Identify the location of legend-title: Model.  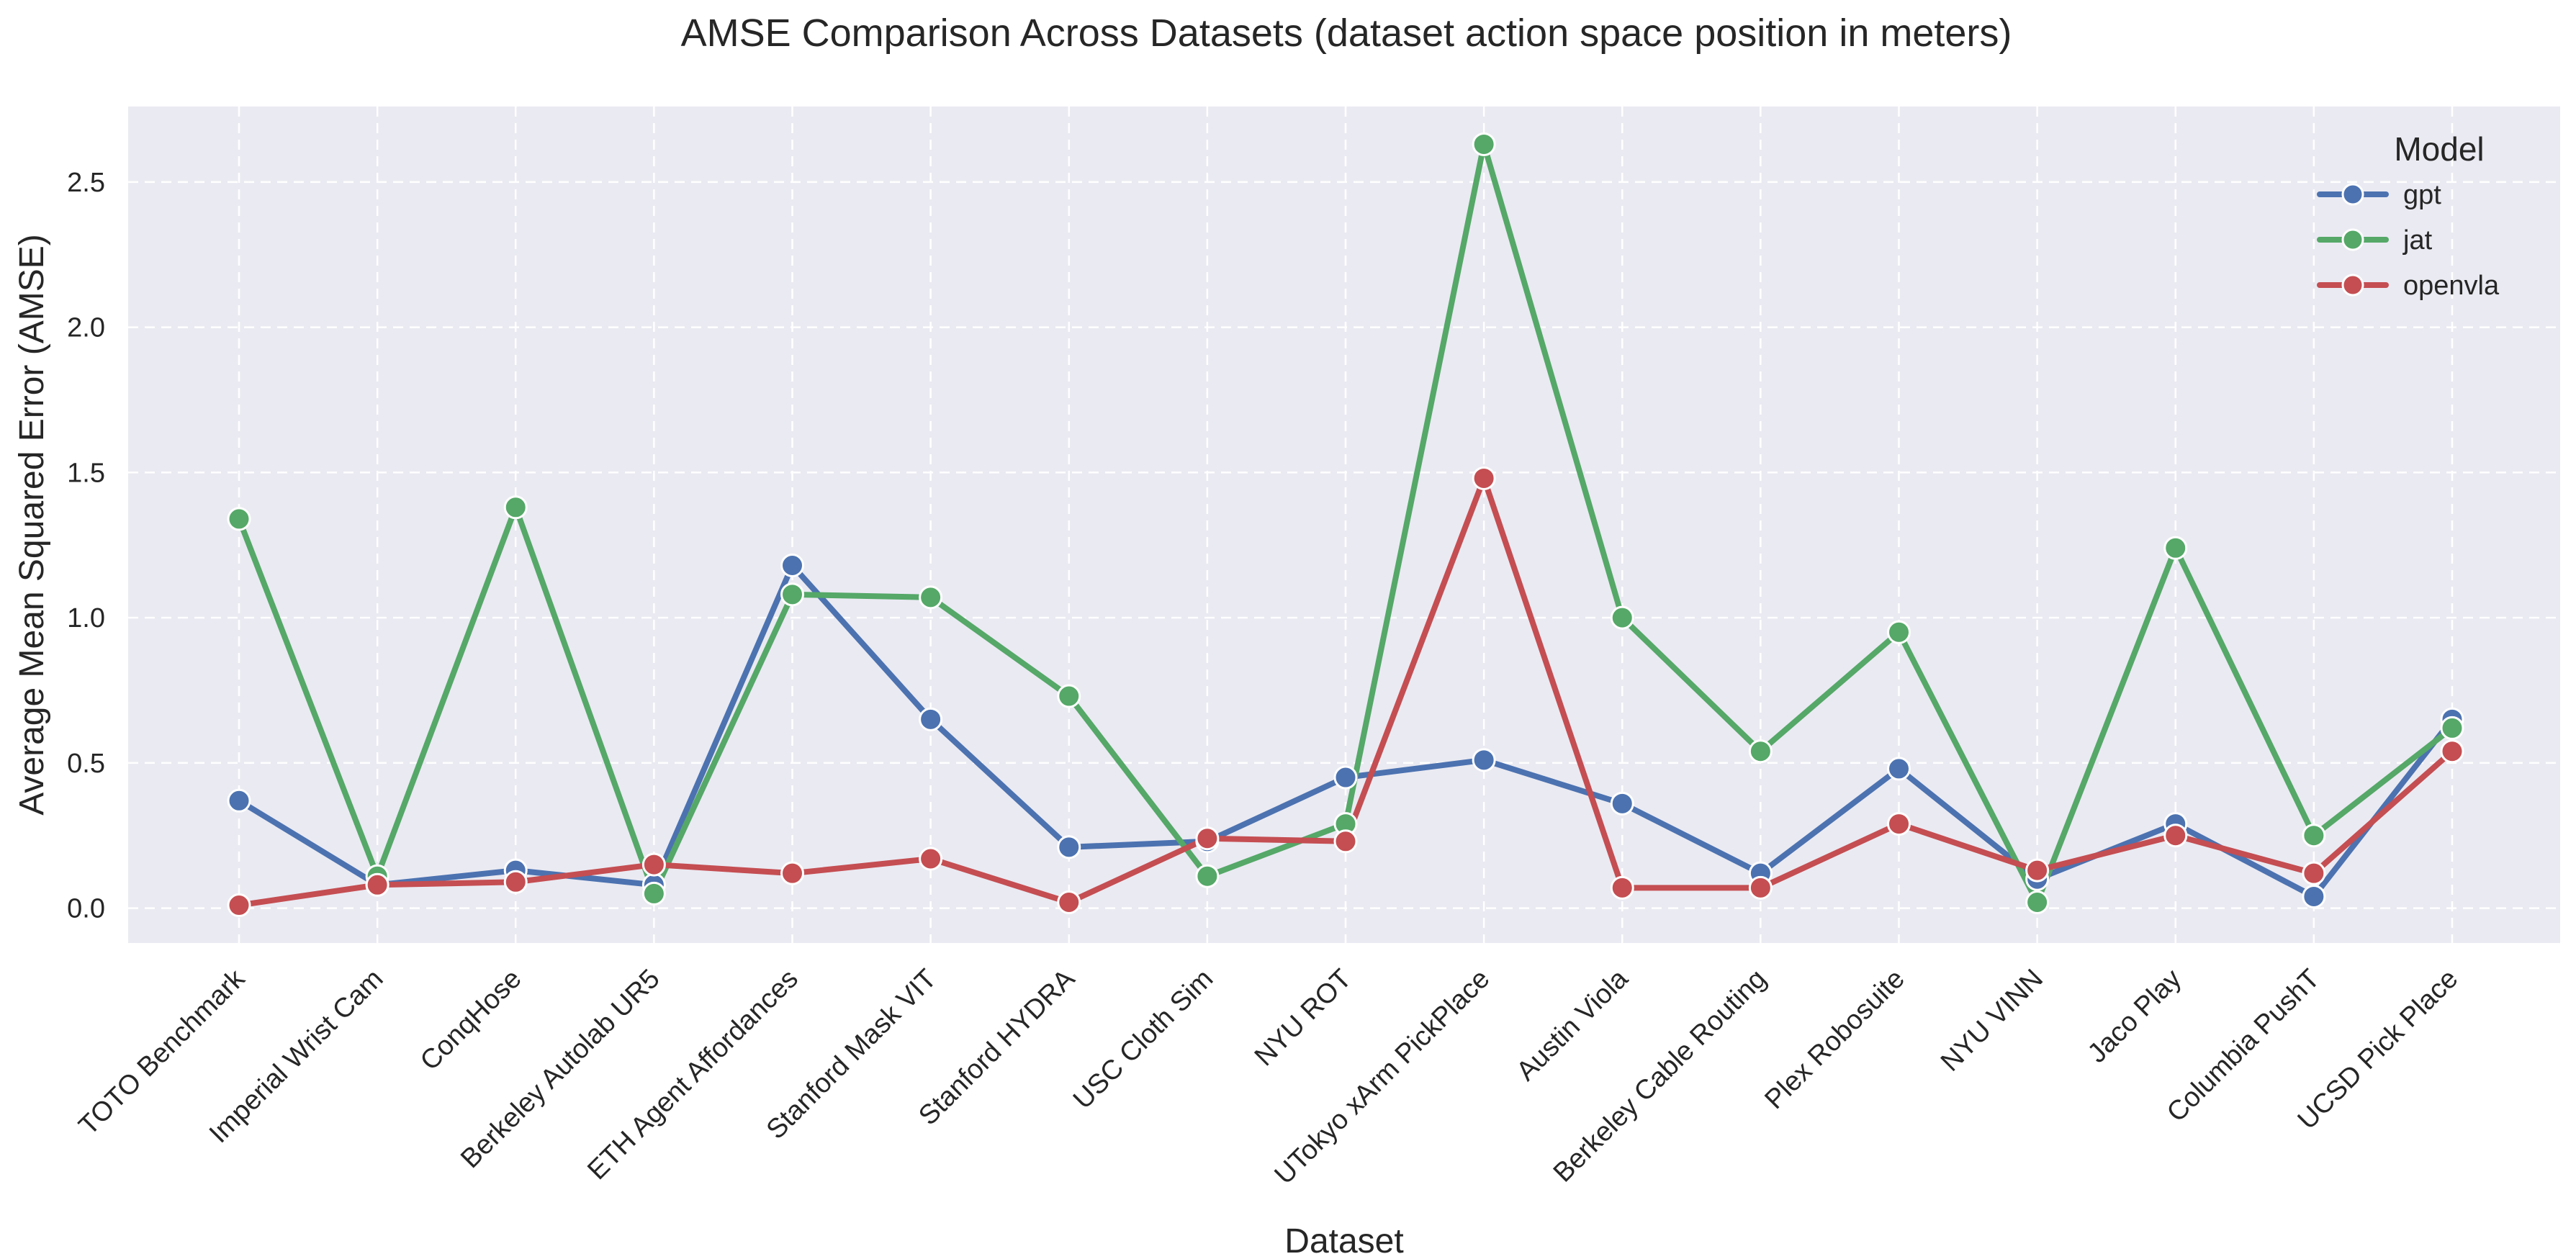
(2439, 149).